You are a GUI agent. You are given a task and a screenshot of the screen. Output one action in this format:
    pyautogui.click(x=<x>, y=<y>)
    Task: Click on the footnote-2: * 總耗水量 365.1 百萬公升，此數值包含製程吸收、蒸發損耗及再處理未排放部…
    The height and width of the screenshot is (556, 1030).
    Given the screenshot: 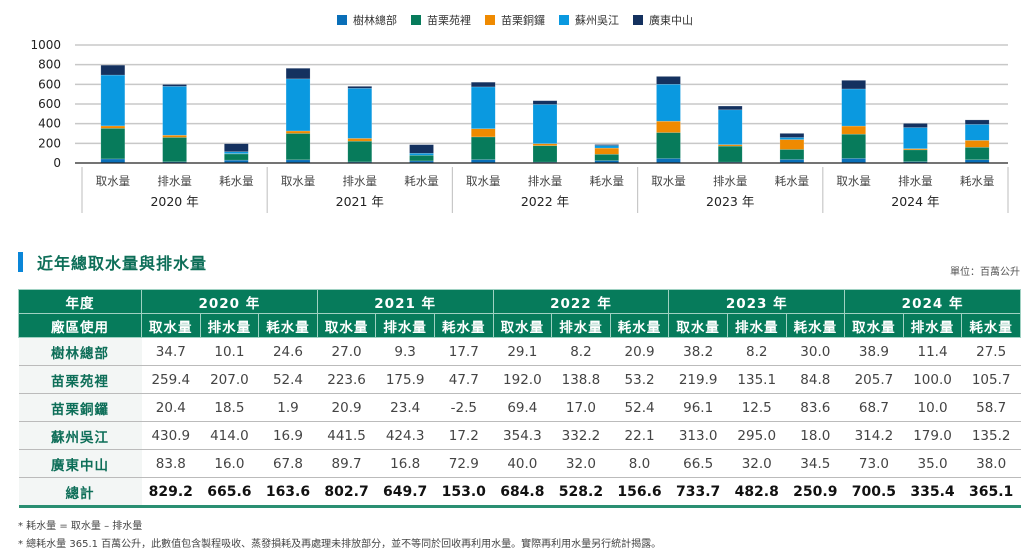 What is the action you would take?
    pyautogui.click(x=340, y=544)
    